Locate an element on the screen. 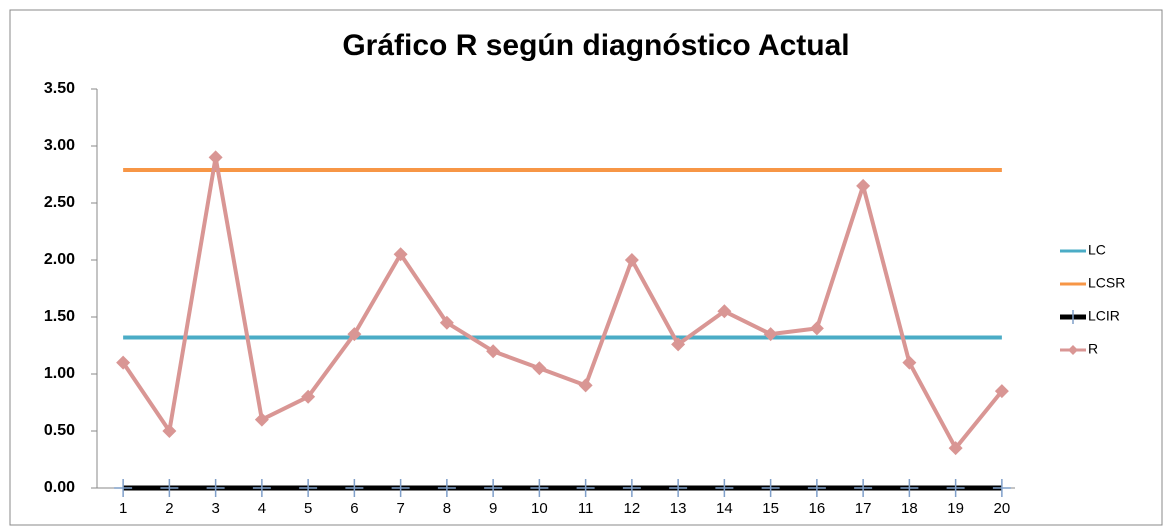 This screenshot has height=526, width=1173. y-tick-label: 3.50 is located at coordinates (59, 88).